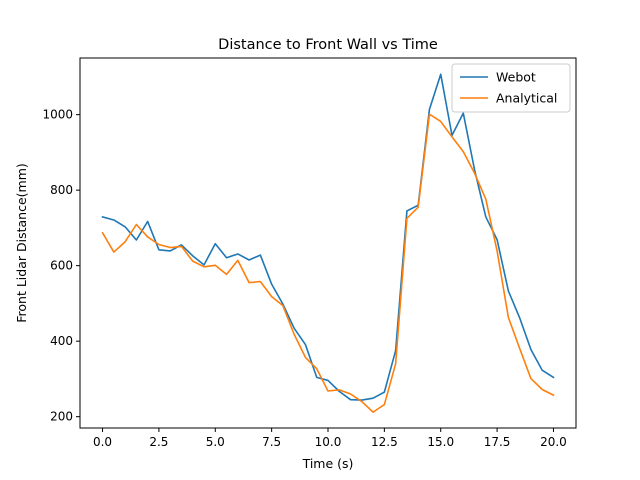 The height and width of the screenshot is (480, 640). Describe the element at coordinates (328, 463) in the screenshot. I see `x-axis-label: Time (s)` at that location.